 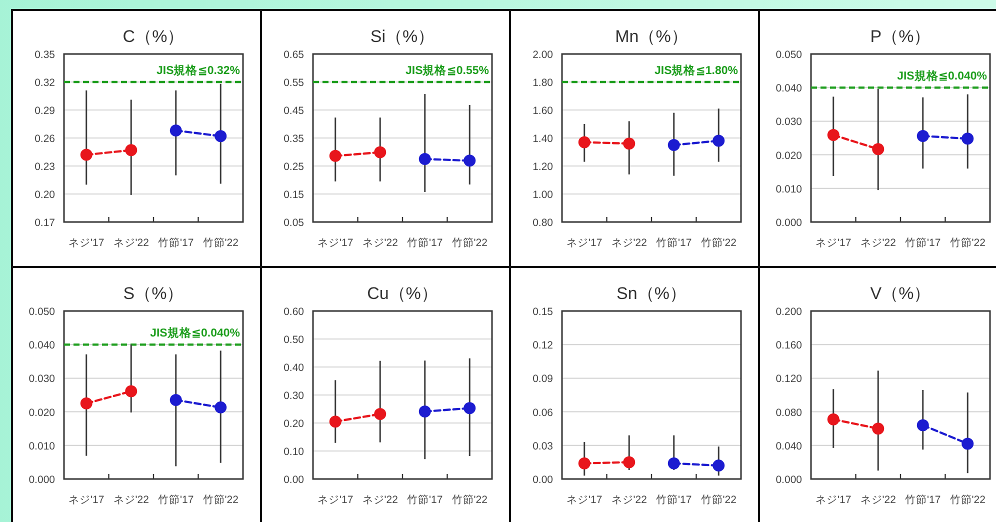 I want to click on y-tick-label: 0.80, so click(x=543, y=223).